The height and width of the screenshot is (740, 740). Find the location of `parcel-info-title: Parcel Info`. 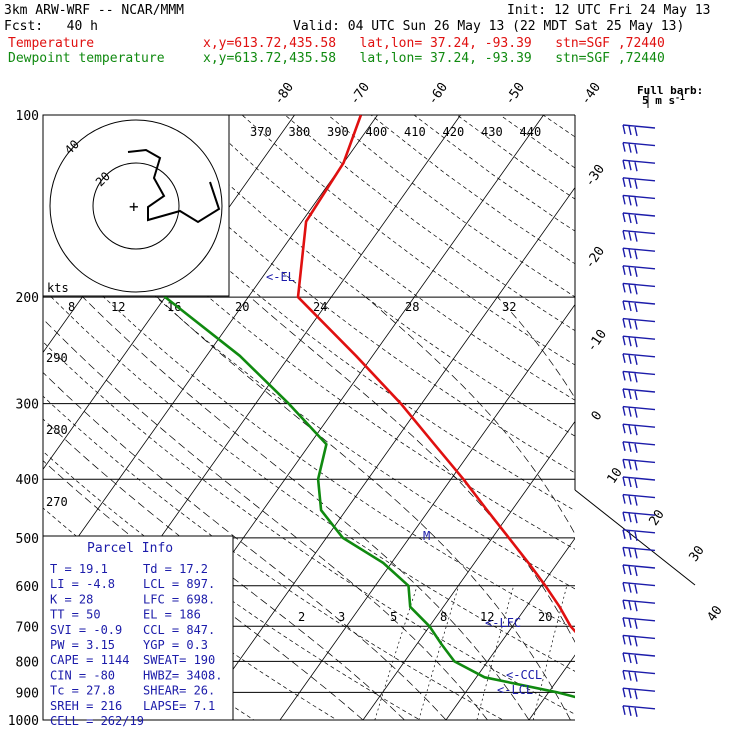

parcel-info-title: Parcel Info is located at coordinates (130, 548).